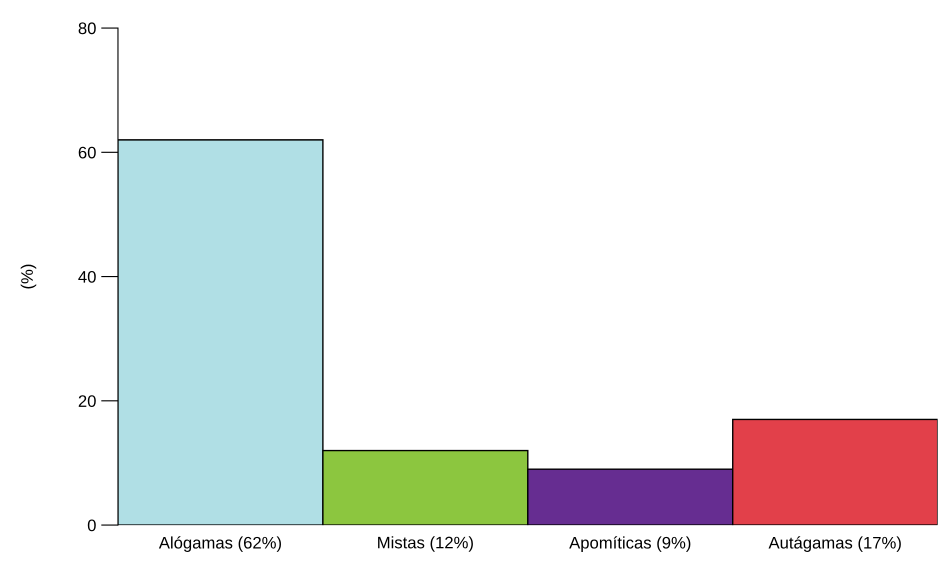 The height and width of the screenshot is (572, 940). Describe the element at coordinates (87, 401) in the screenshot. I see `y-tick-label: 20` at that location.